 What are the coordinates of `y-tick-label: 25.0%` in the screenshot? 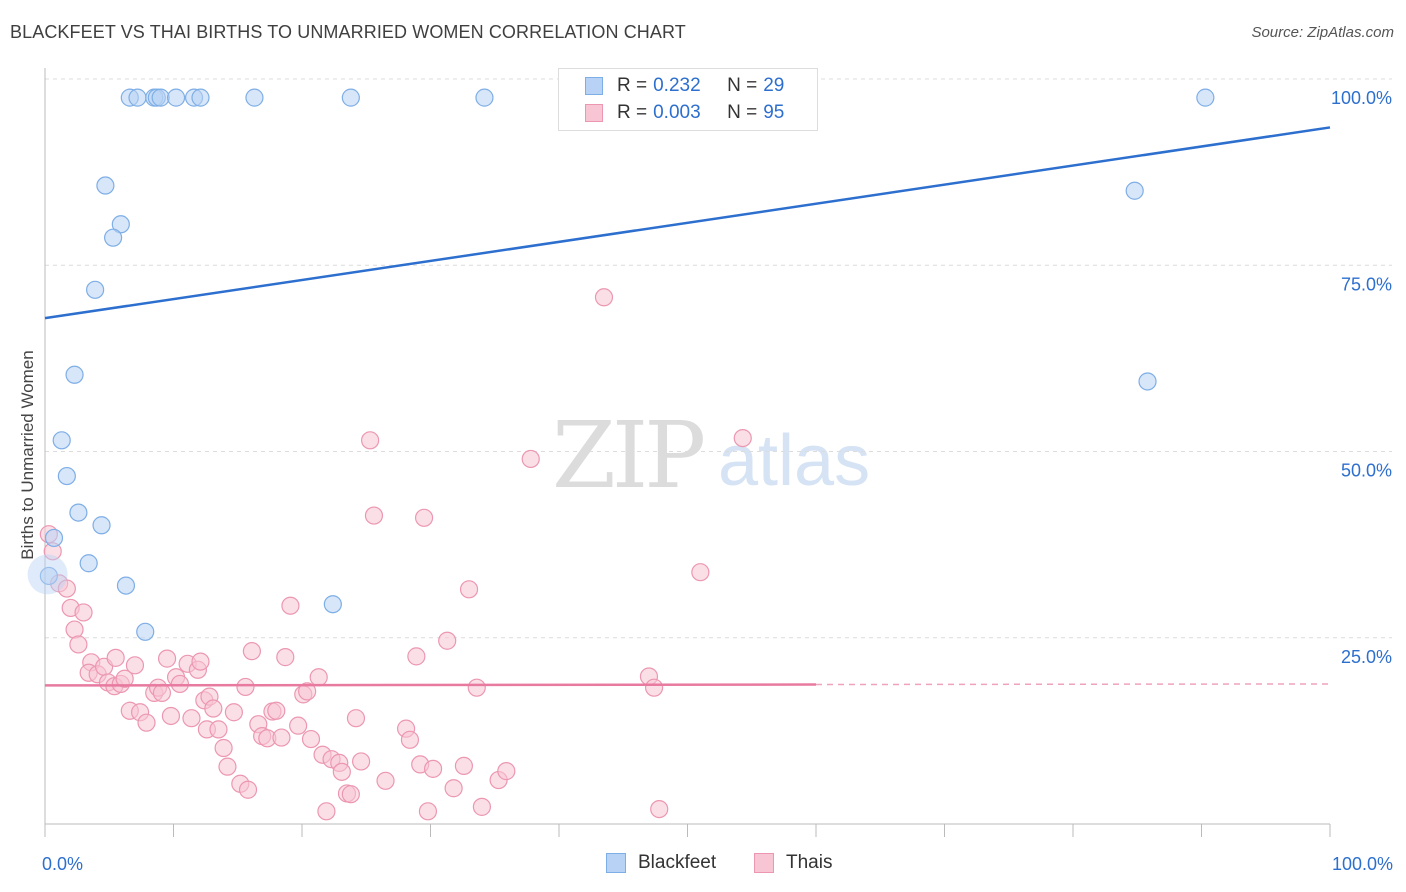 It's located at (1366, 657).